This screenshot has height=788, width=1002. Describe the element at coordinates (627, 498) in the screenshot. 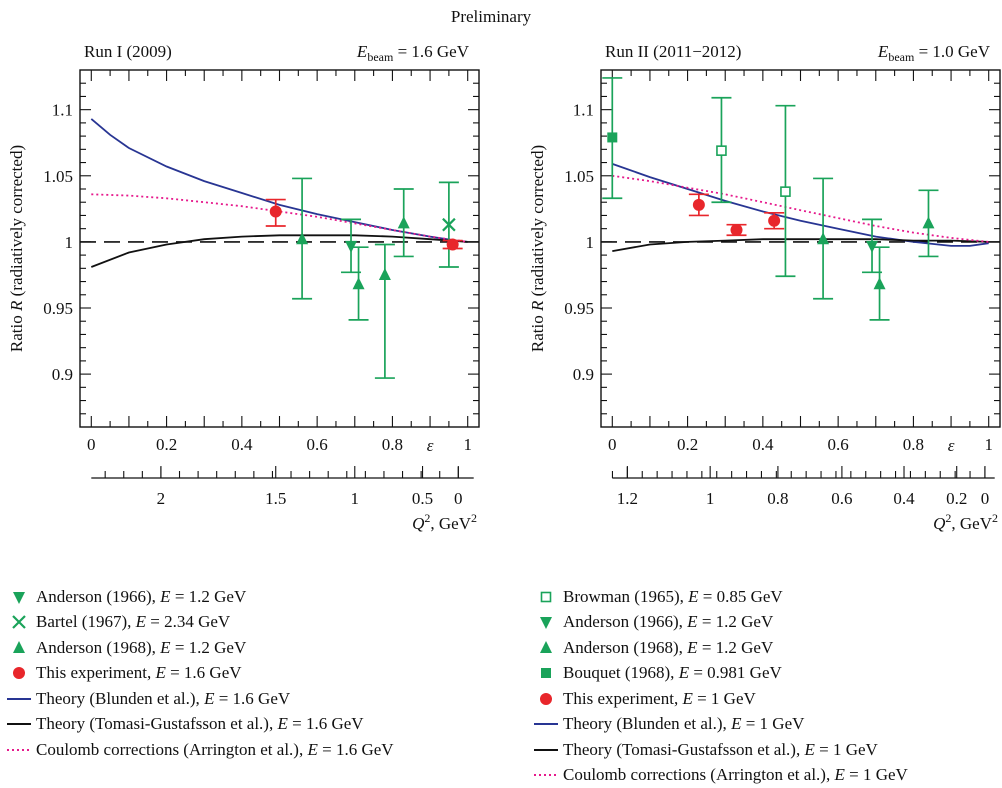

I see `q2-tick-label: 1.2` at that location.